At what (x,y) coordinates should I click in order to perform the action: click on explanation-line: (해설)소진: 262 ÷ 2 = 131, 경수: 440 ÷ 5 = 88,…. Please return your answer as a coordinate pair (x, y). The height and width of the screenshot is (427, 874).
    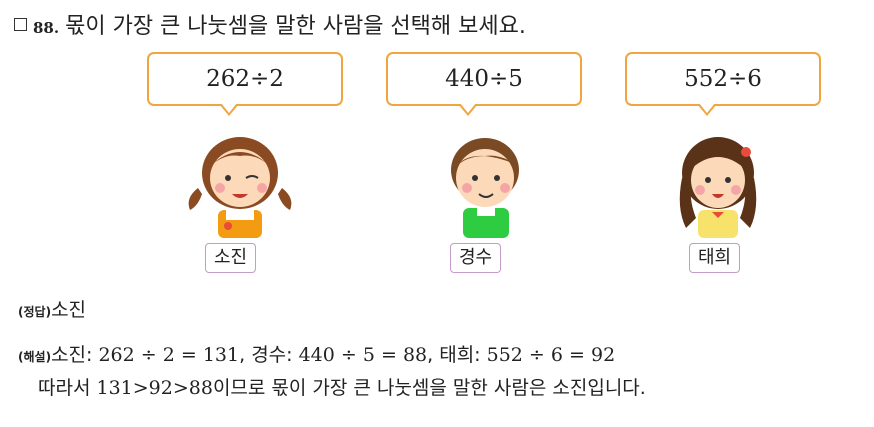
    Looking at the image, I should click on (316, 353).